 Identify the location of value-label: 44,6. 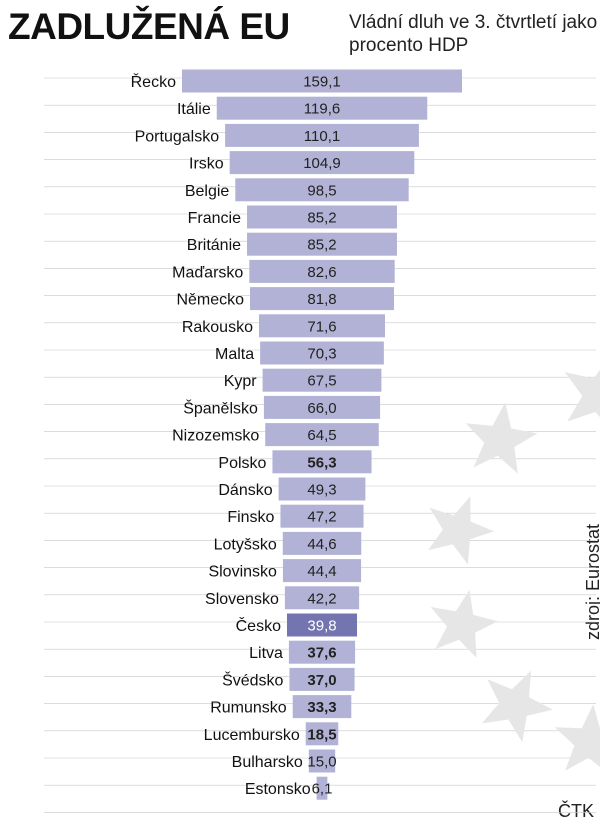
(321, 544).